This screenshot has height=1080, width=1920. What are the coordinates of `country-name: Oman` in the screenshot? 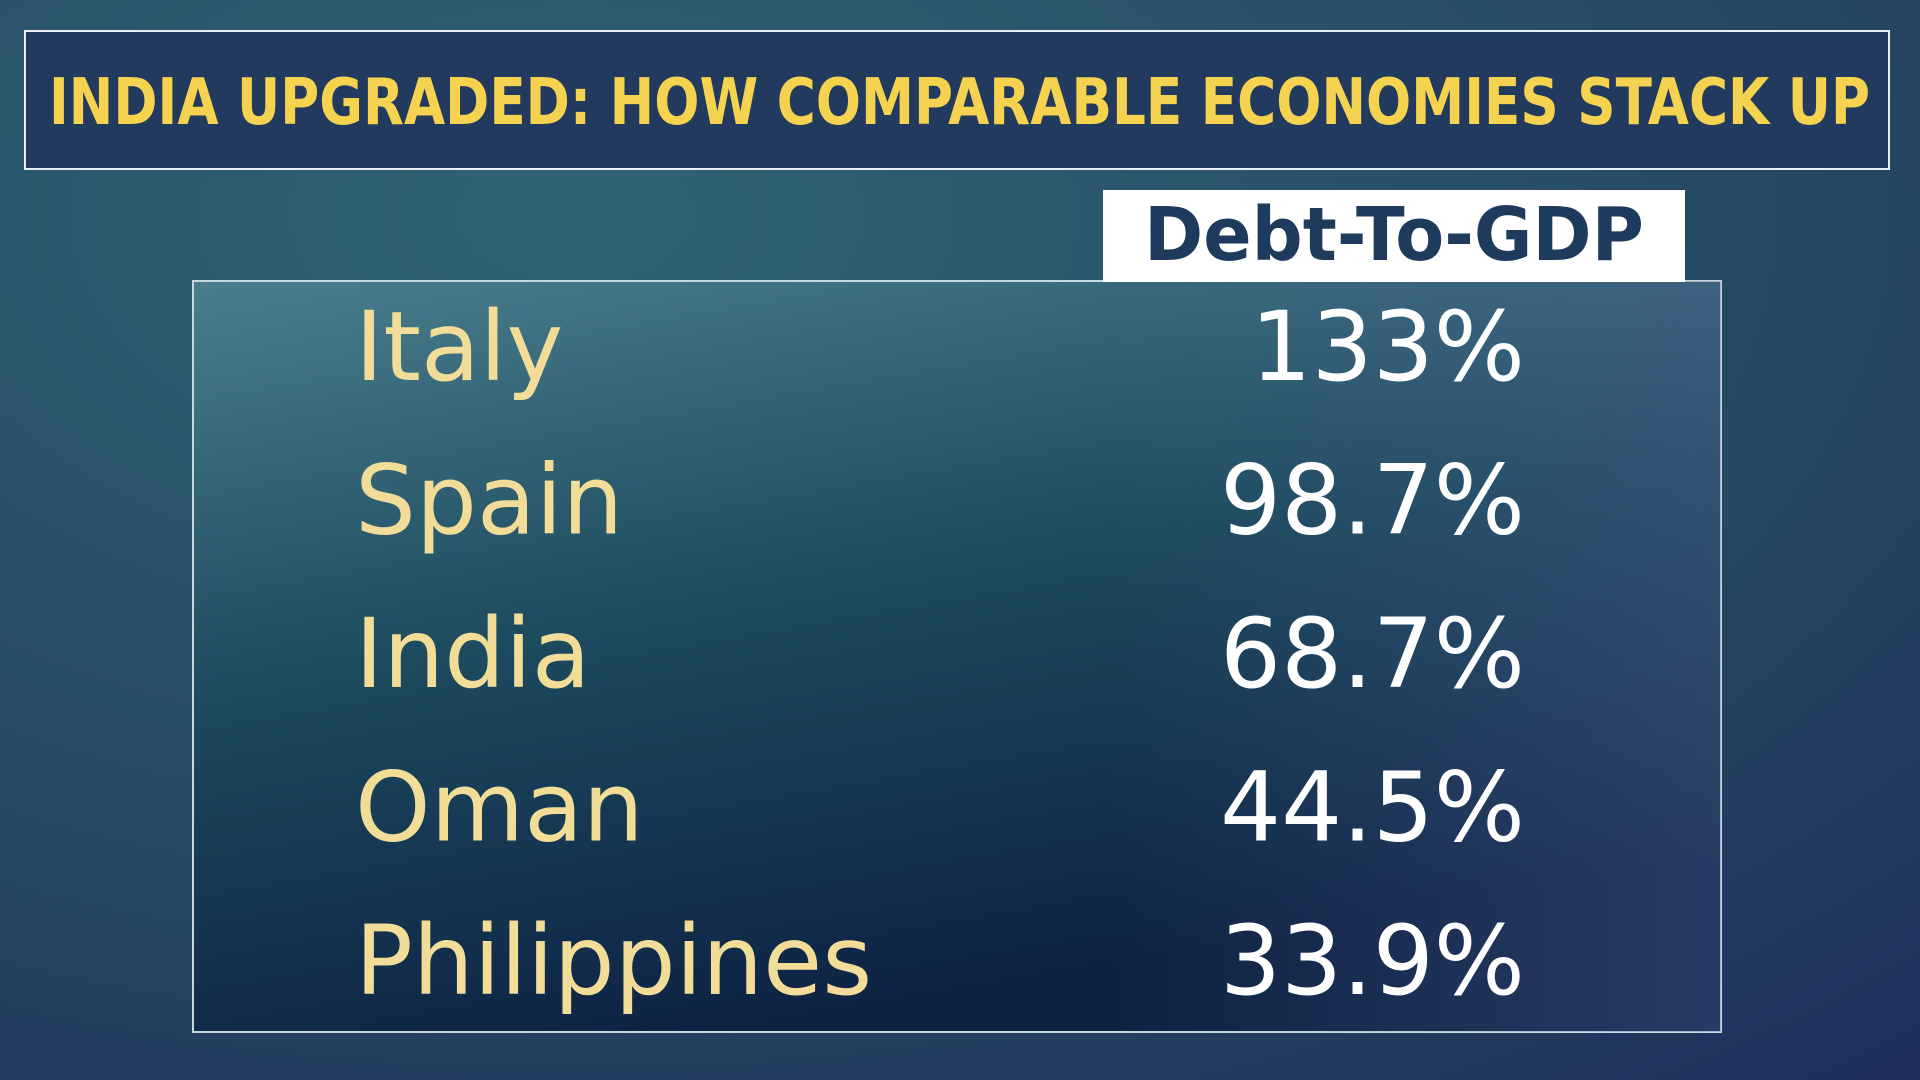 It's located at (499, 808).